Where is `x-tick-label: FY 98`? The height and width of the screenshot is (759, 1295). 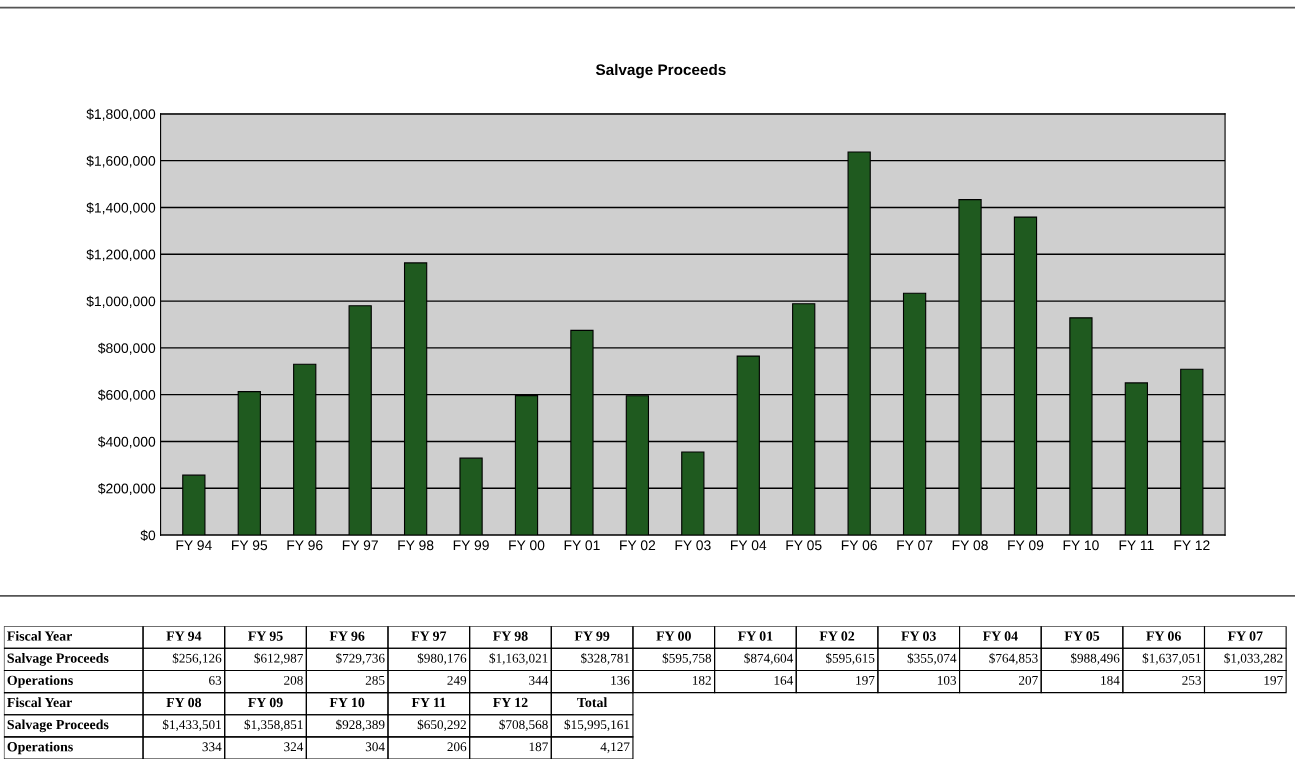 x-tick-label: FY 98 is located at coordinates (416, 545).